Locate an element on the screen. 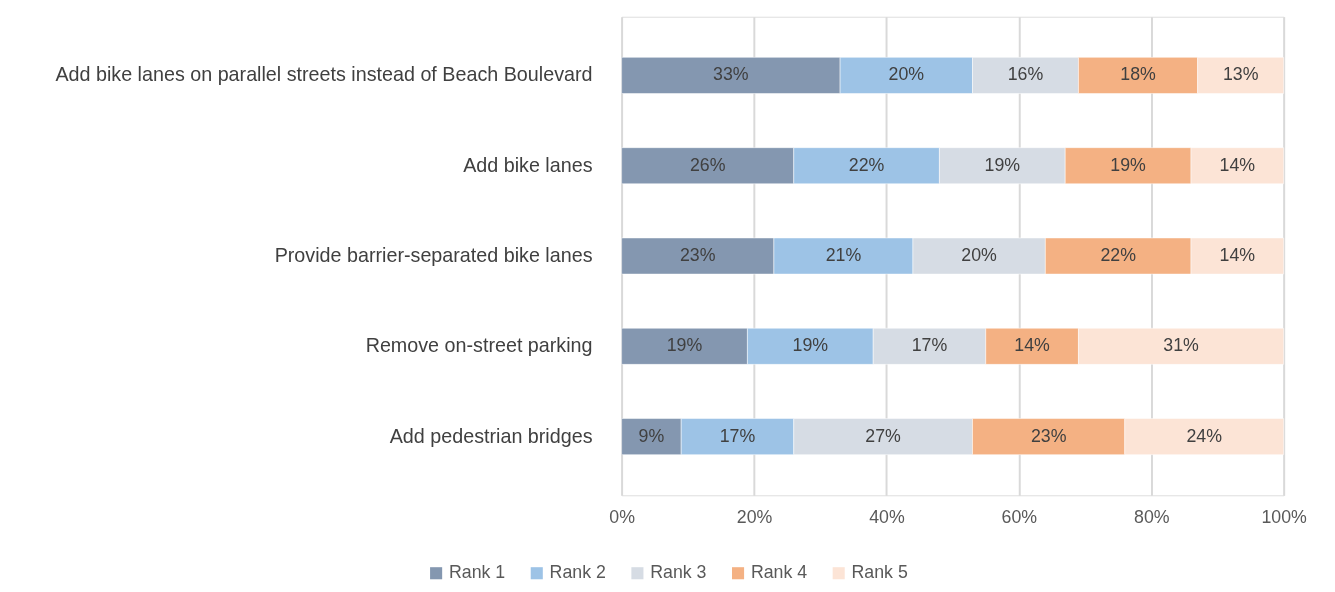  x-tick-label: 60% is located at coordinates (1019, 517).